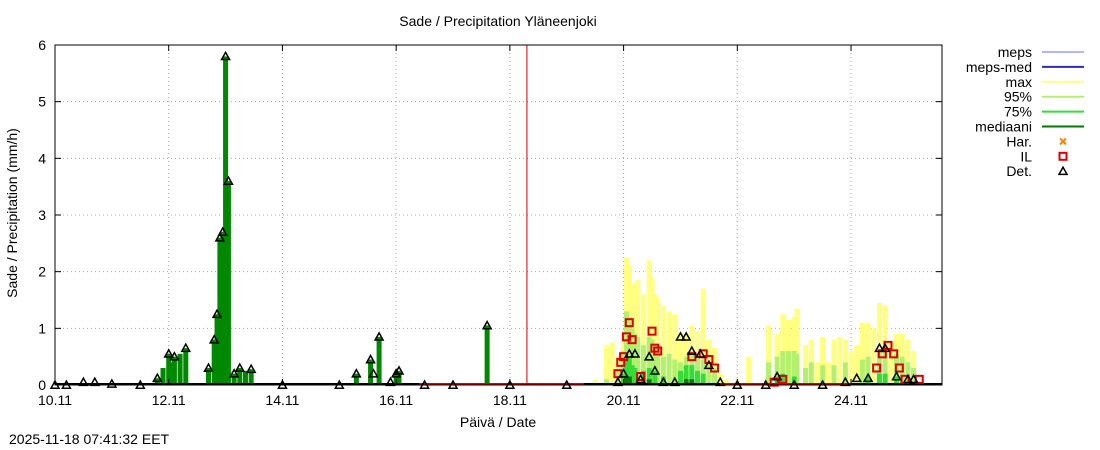  Describe the element at coordinates (42, 328) in the screenshot. I see `y-tick-label: 1` at that location.